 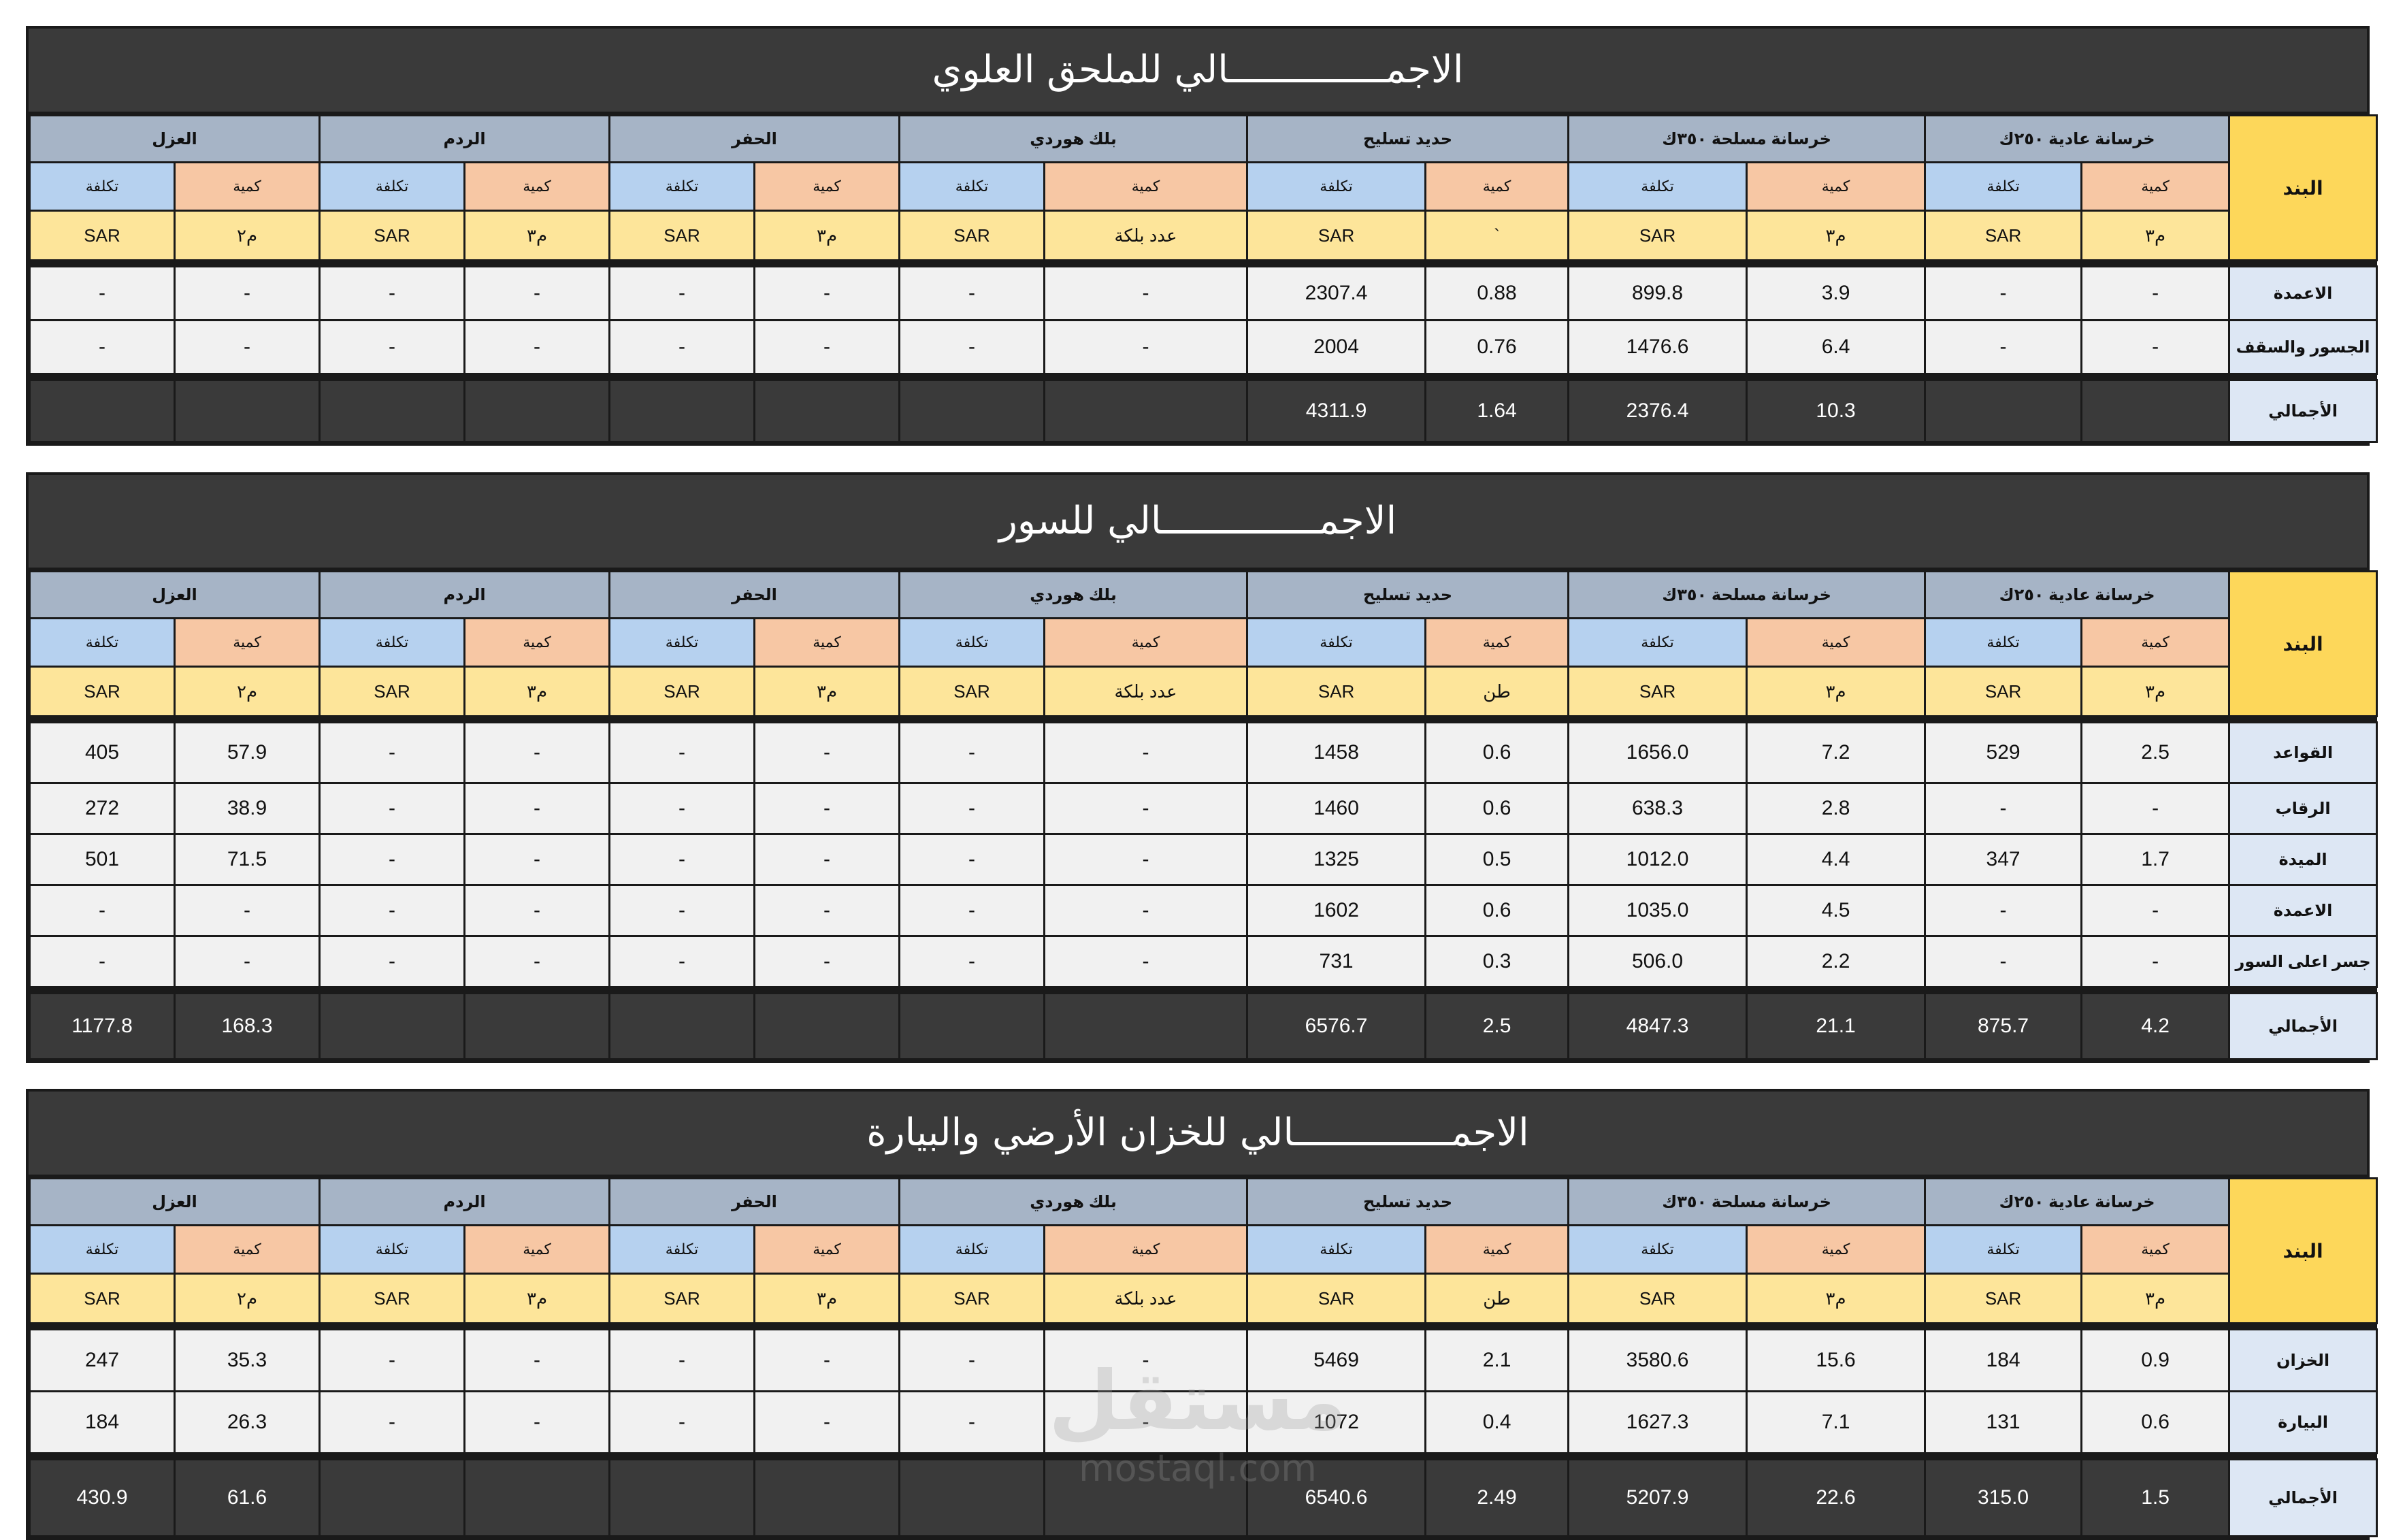 I want to click on value-cell: 501, so click(x=102, y=859).